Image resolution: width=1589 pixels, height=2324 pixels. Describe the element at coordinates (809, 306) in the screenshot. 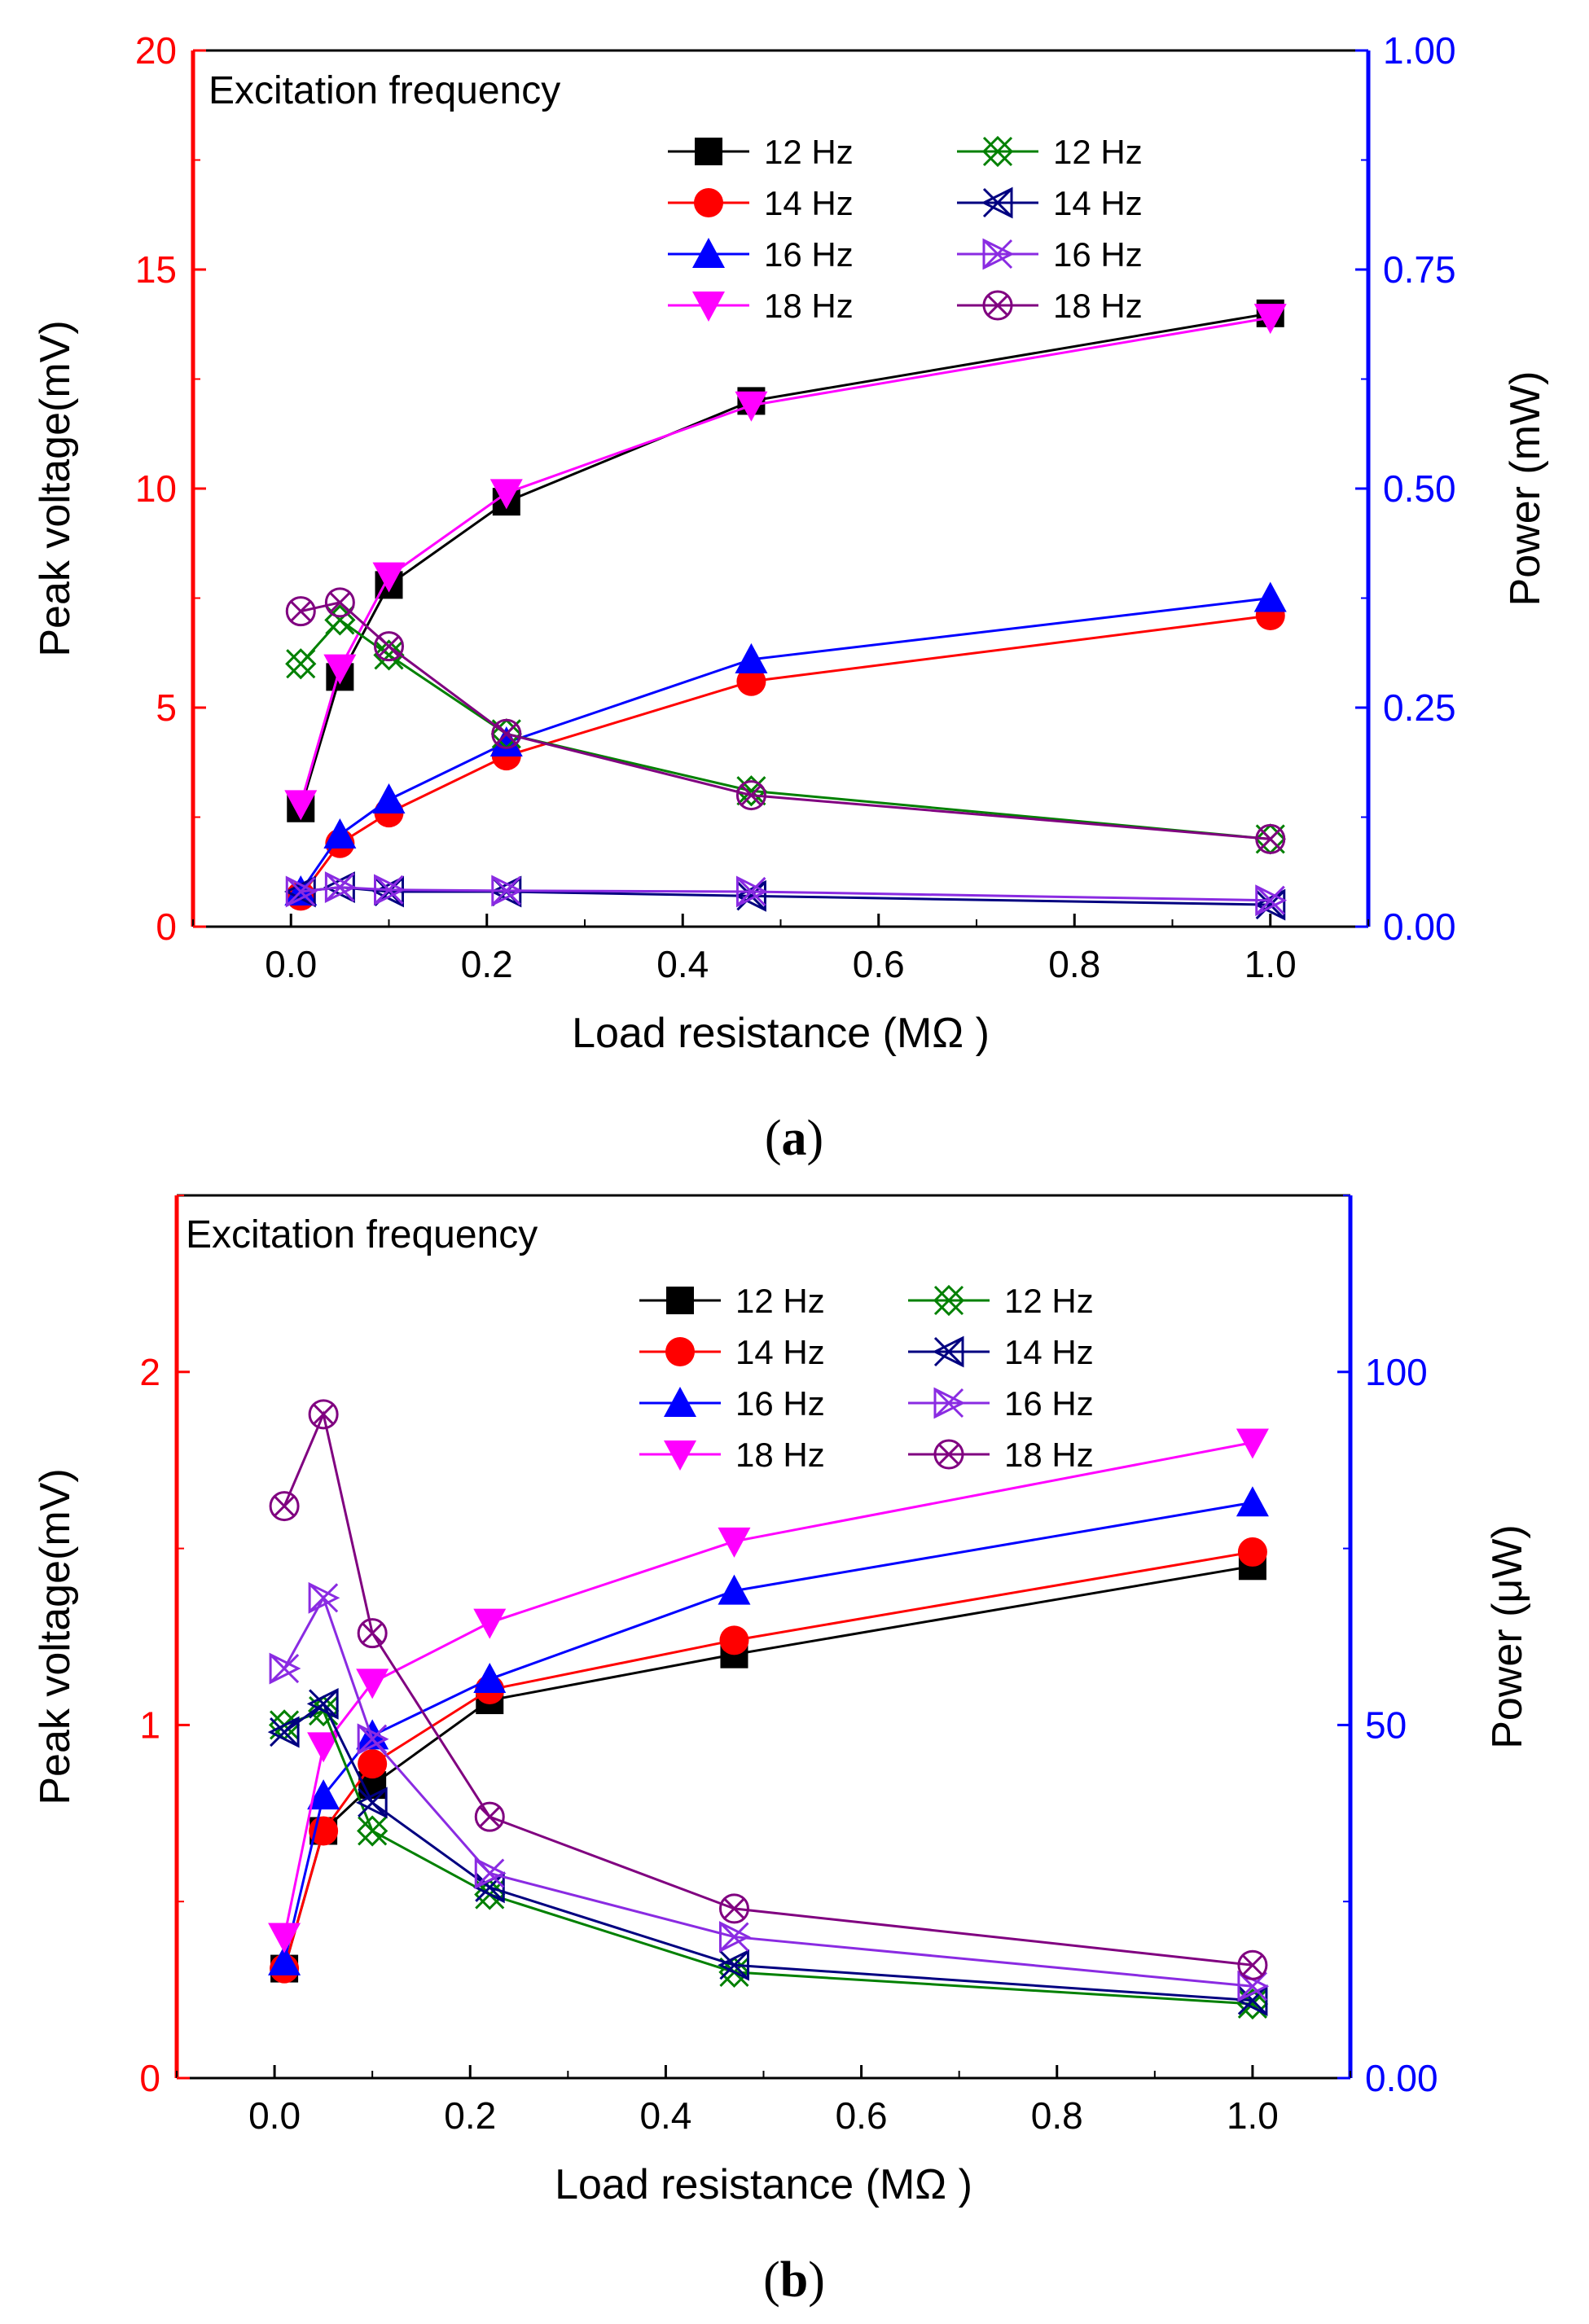

I see `legend-entry: 18 Hz` at that location.